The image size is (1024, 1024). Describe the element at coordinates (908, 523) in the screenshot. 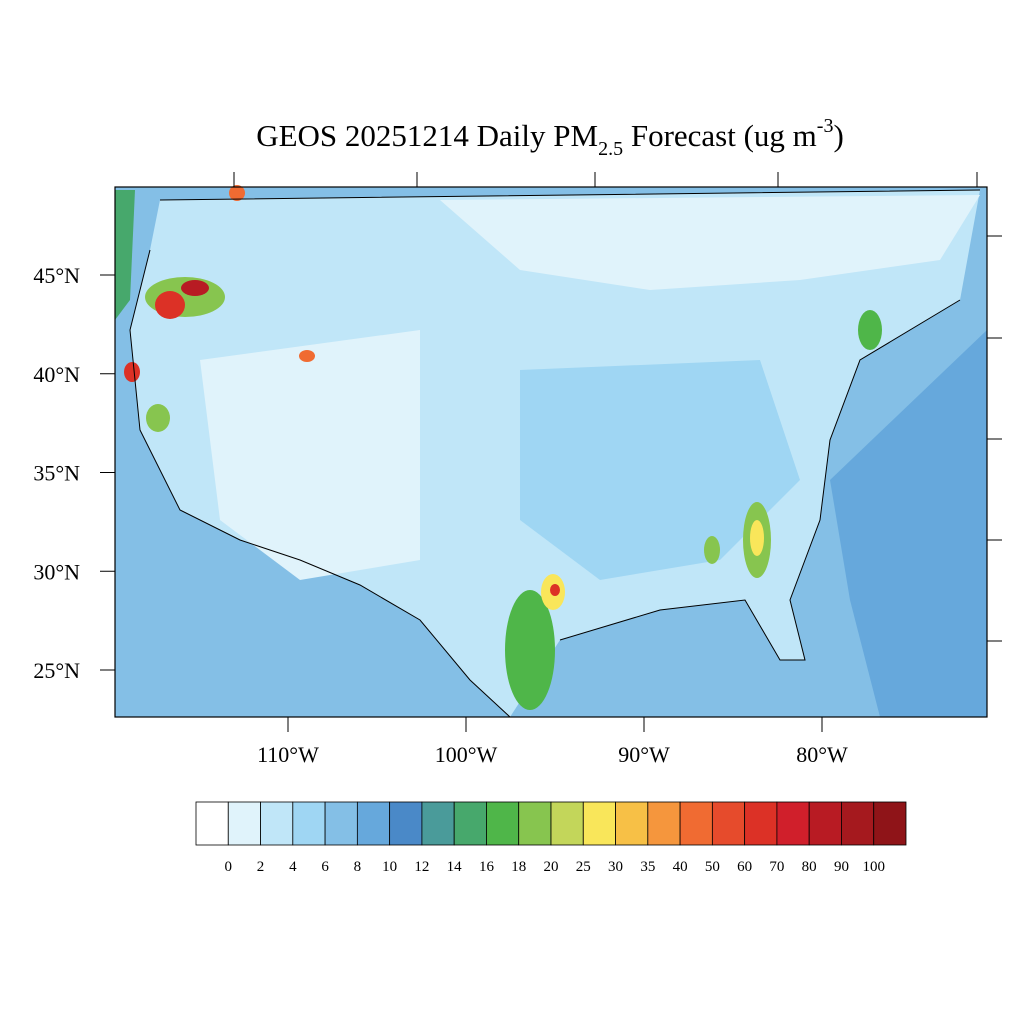

I see `ocean-deep` at that location.